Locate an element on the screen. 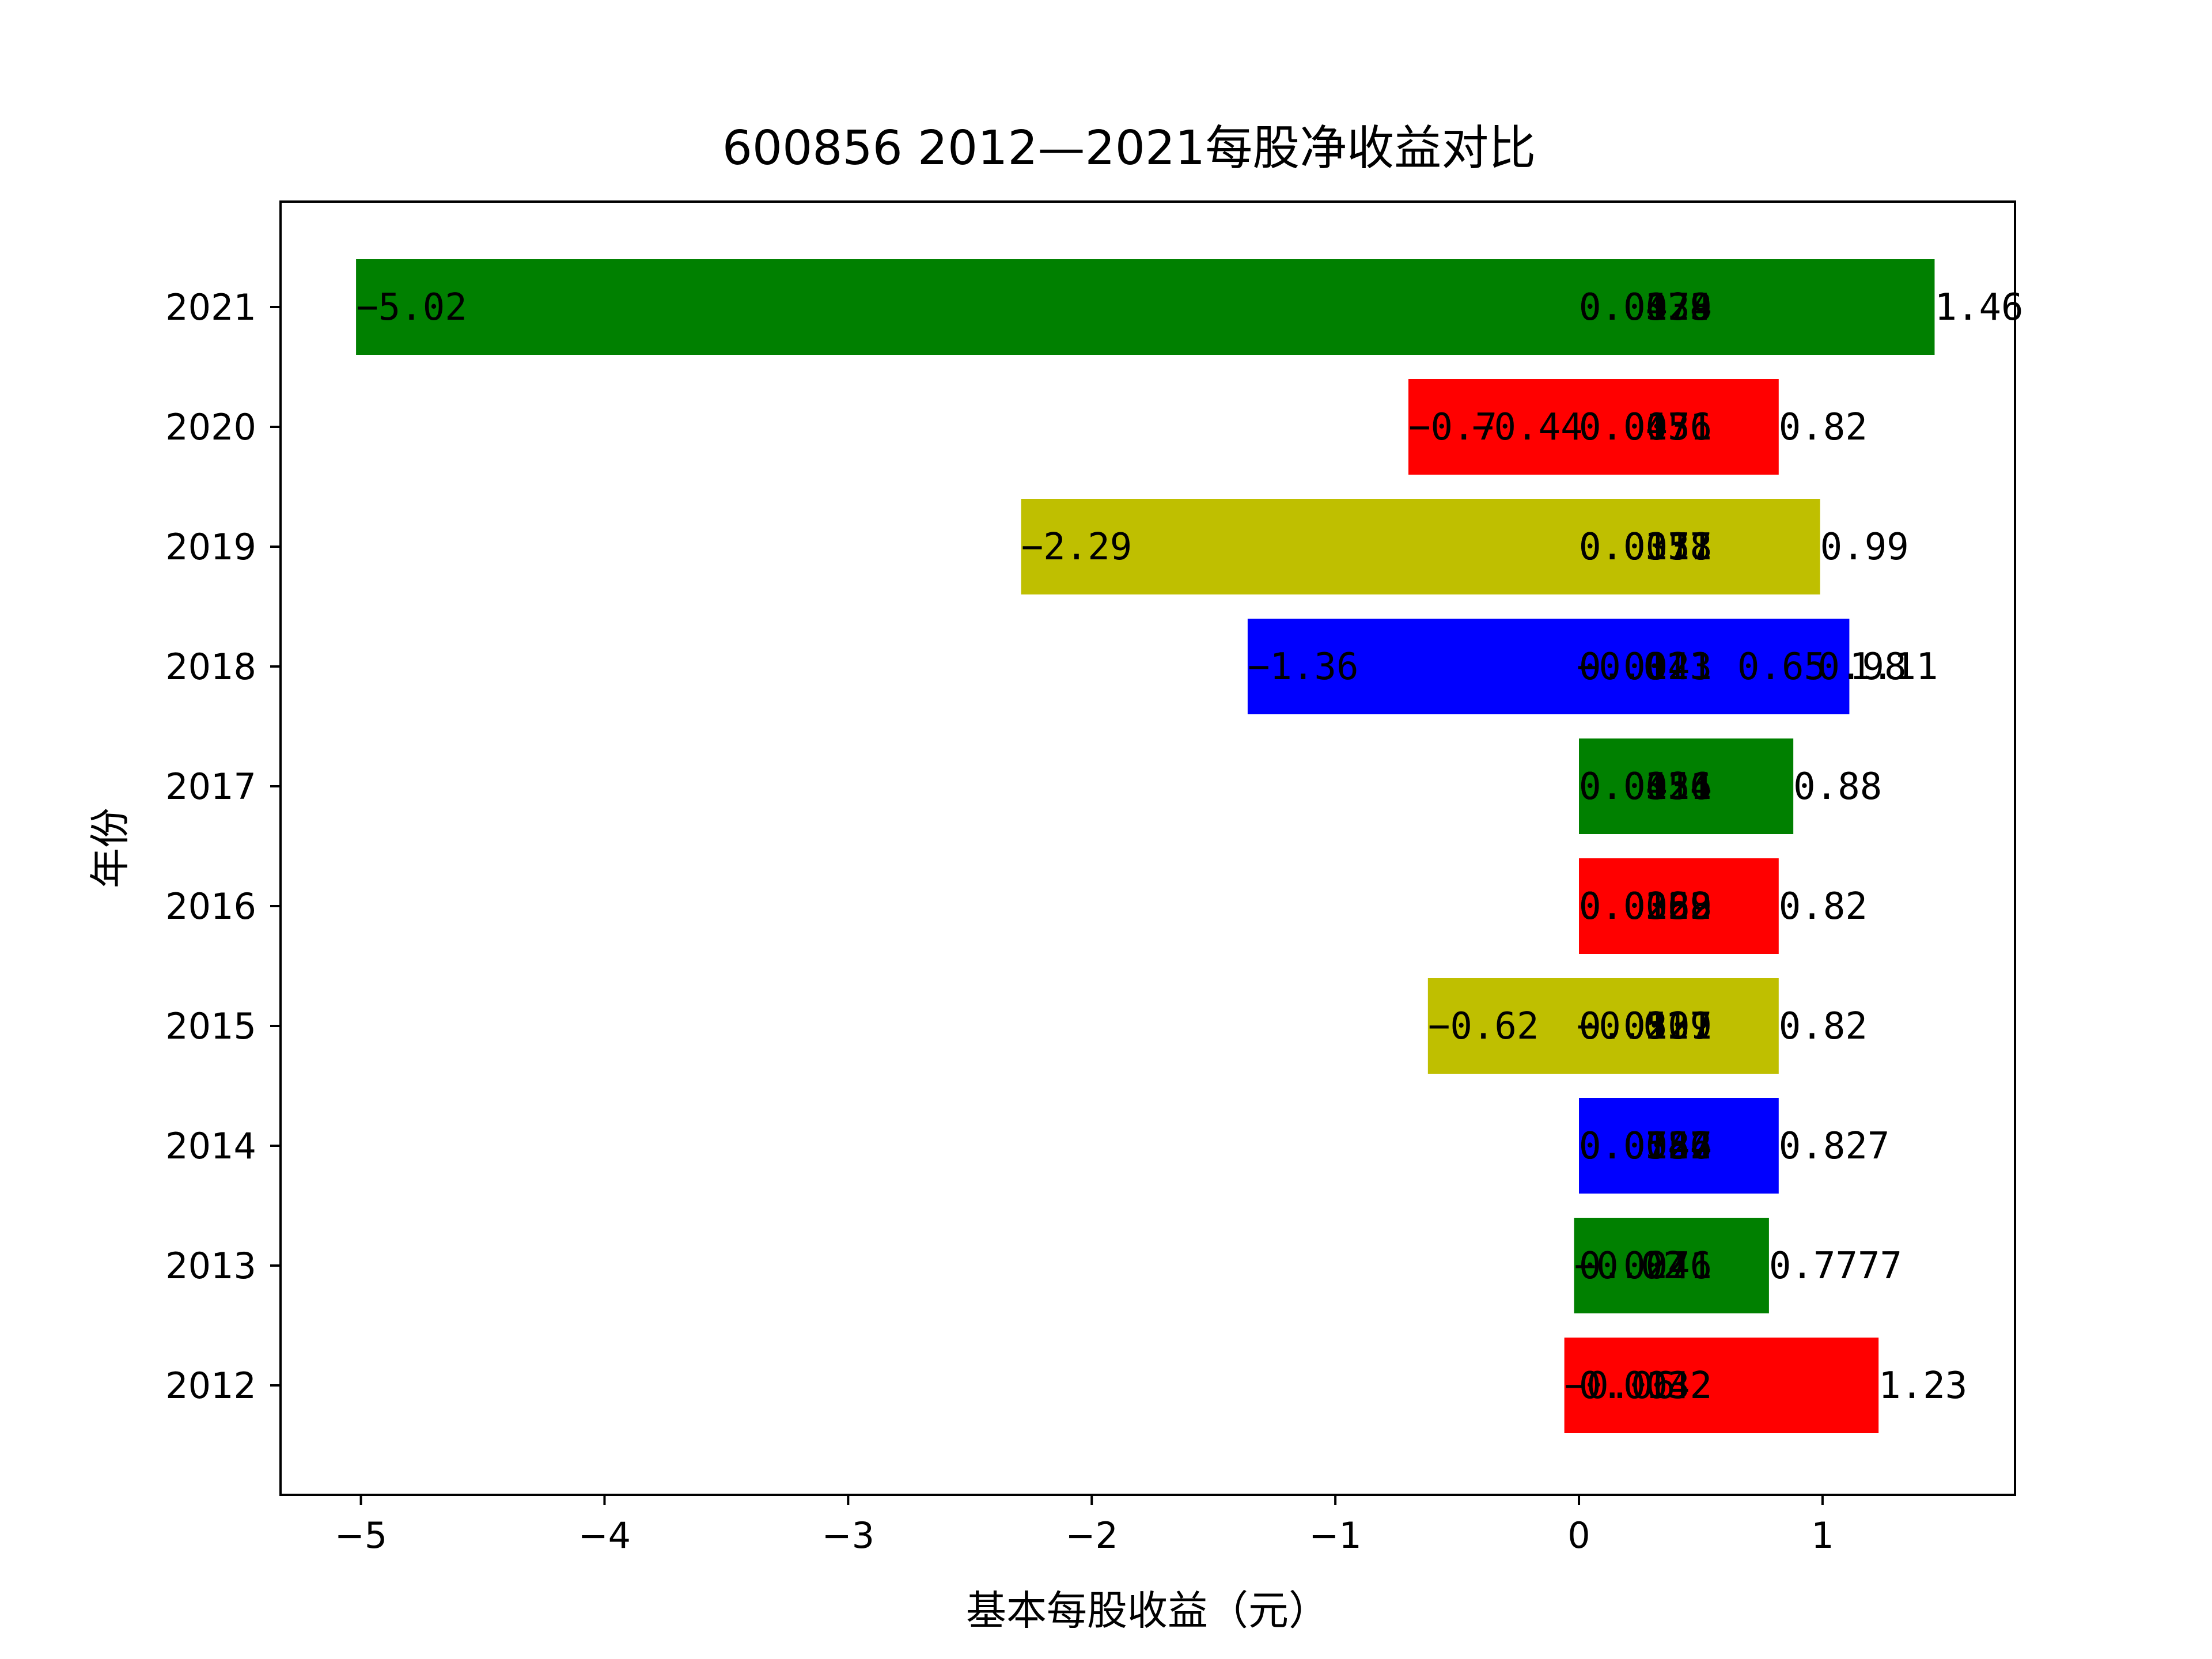  bar-2014 is located at coordinates (1679, 1146).